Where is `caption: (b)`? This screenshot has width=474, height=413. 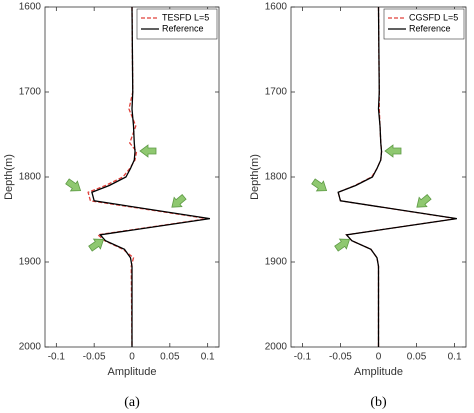
caption: (b) is located at coordinates (378, 402).